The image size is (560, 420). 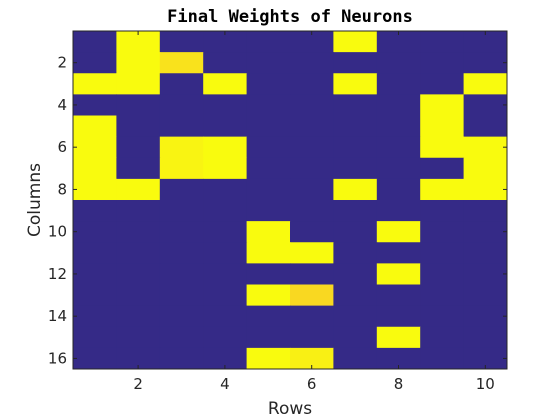 What do you see at coordinates (62, 63) in the screenshot?
I see `y-tick-label: 2` at bounding box center [62, 63].